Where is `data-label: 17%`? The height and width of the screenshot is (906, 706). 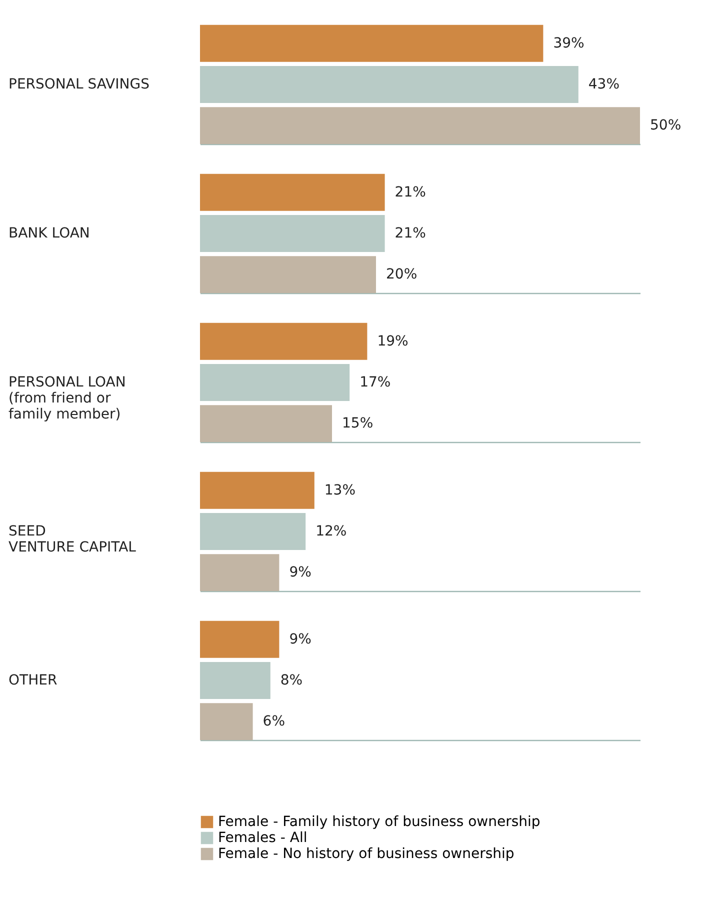
data-label: 17% is located at coordinates (375, 382).